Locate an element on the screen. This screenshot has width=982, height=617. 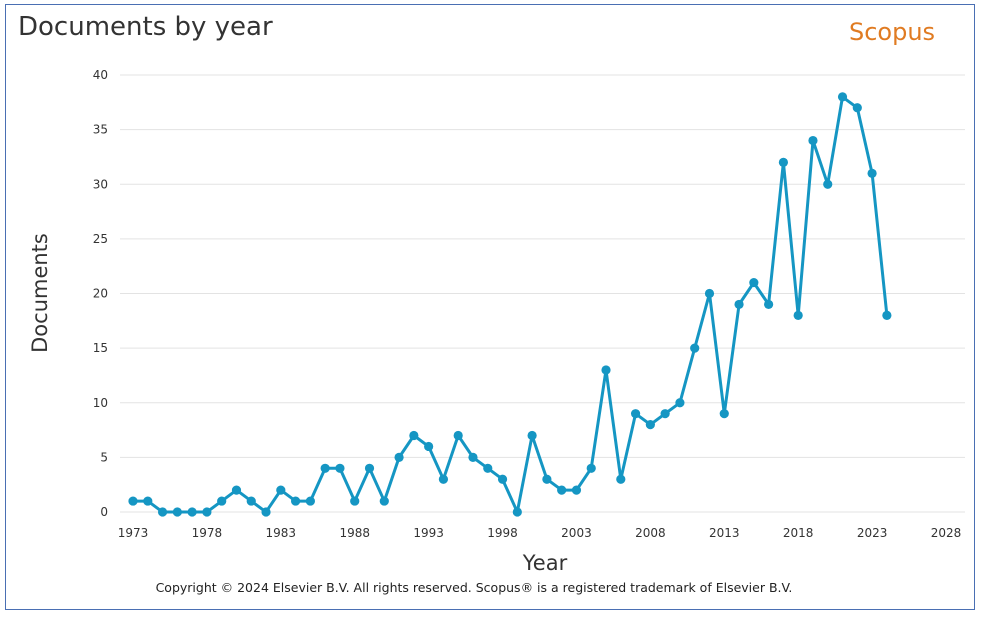
data-point-1999 is located at coordinates (517, 512).